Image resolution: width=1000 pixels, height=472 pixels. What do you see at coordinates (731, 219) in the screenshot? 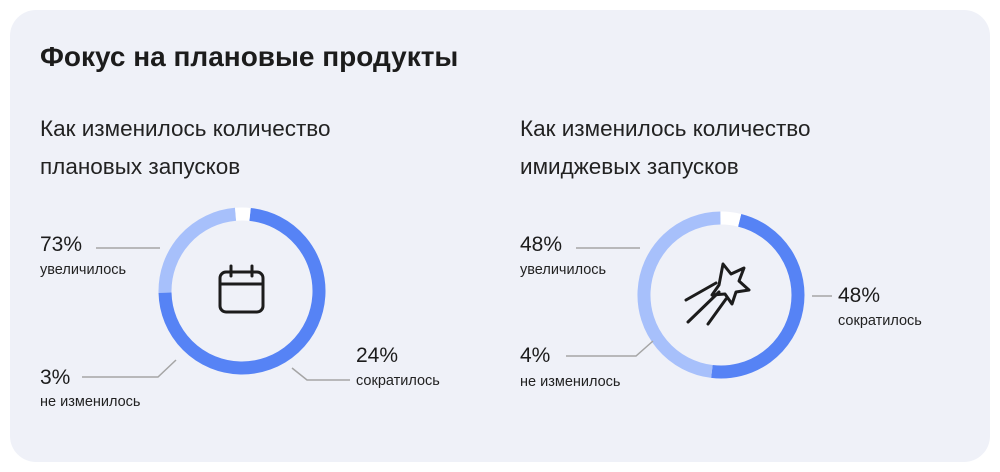
I see `chart-2-slice-unchanged` at bounding box center [731, 219].